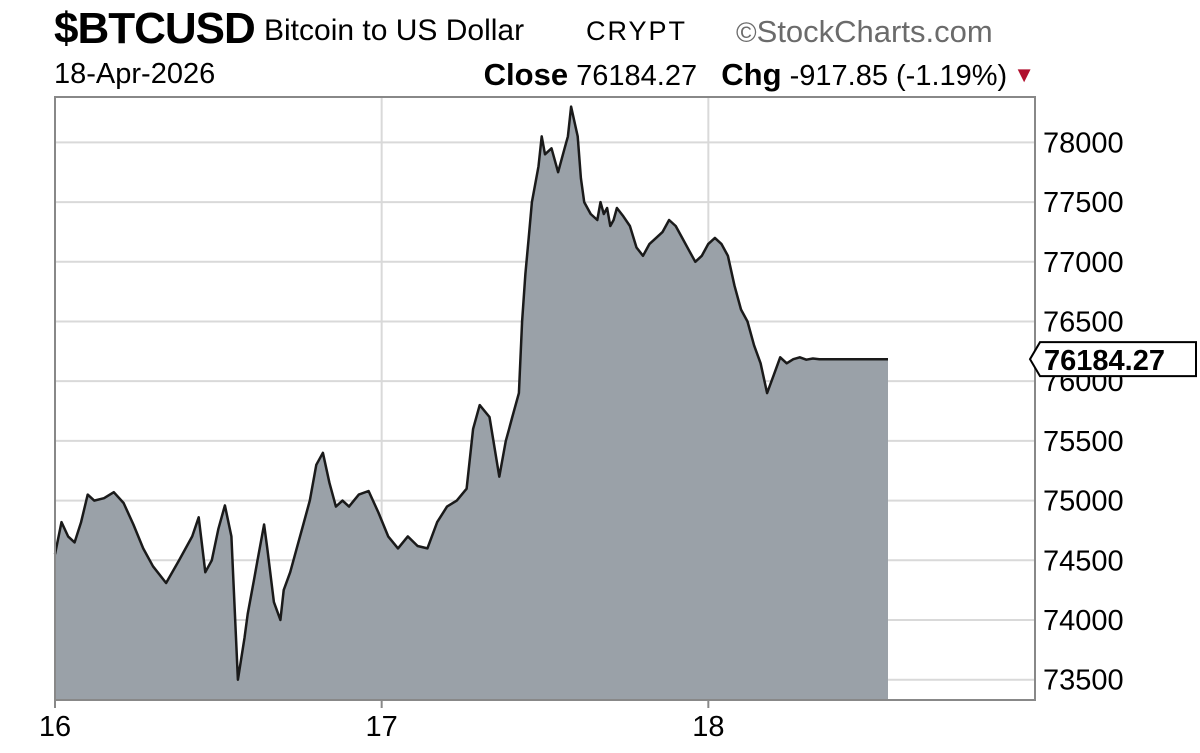  Describe the element at coordinates (1083, 143) in the screenshot. I see `y-tick-label: 78000` at that location.